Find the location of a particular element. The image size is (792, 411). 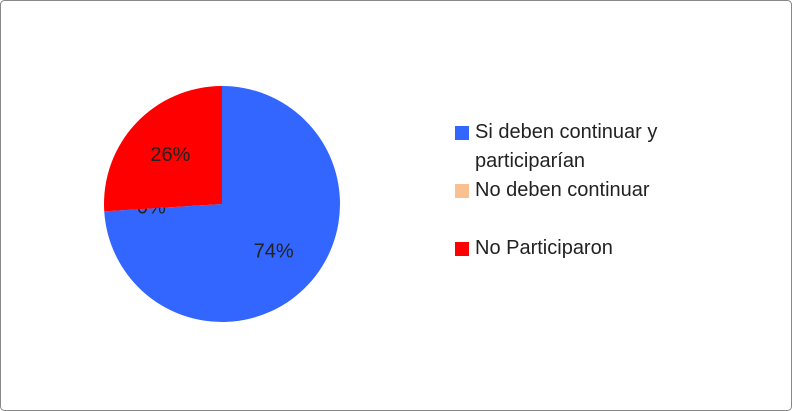

legend-label: No deben continuar is located at coordinates (562, 190).